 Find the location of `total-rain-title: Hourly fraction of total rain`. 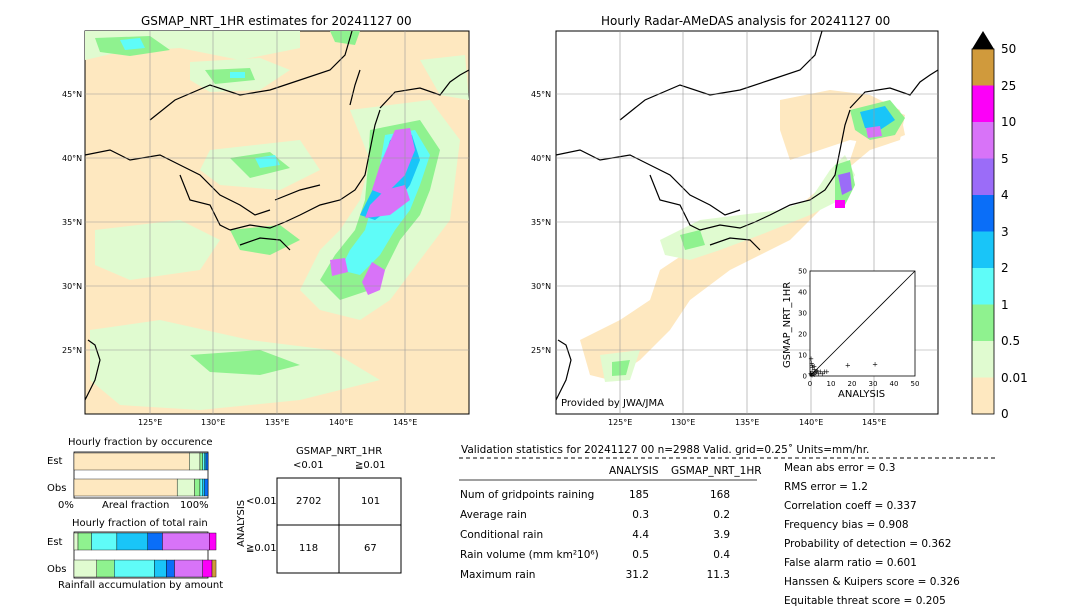

total-rain-title: Hourly fraction of total rain is located at coordinates (140, 523).